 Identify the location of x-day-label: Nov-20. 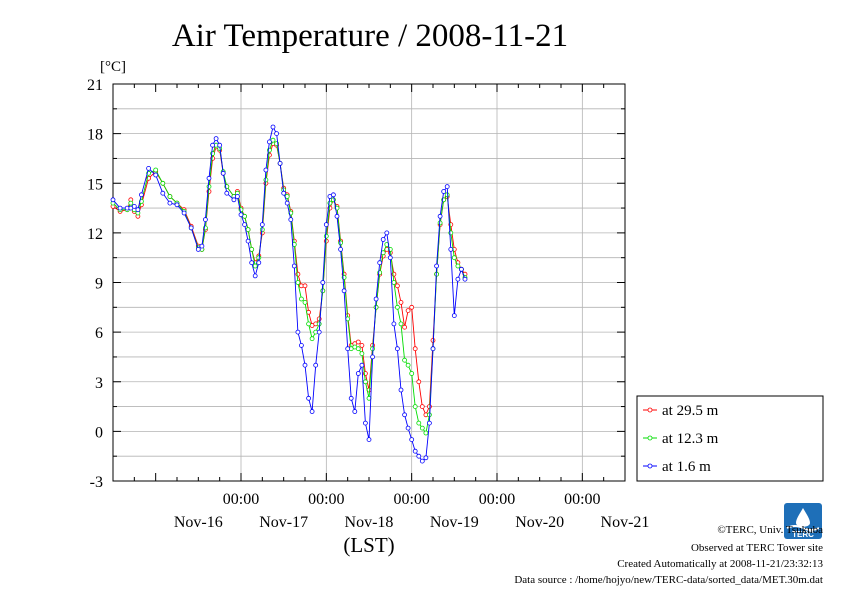
(539, 522).